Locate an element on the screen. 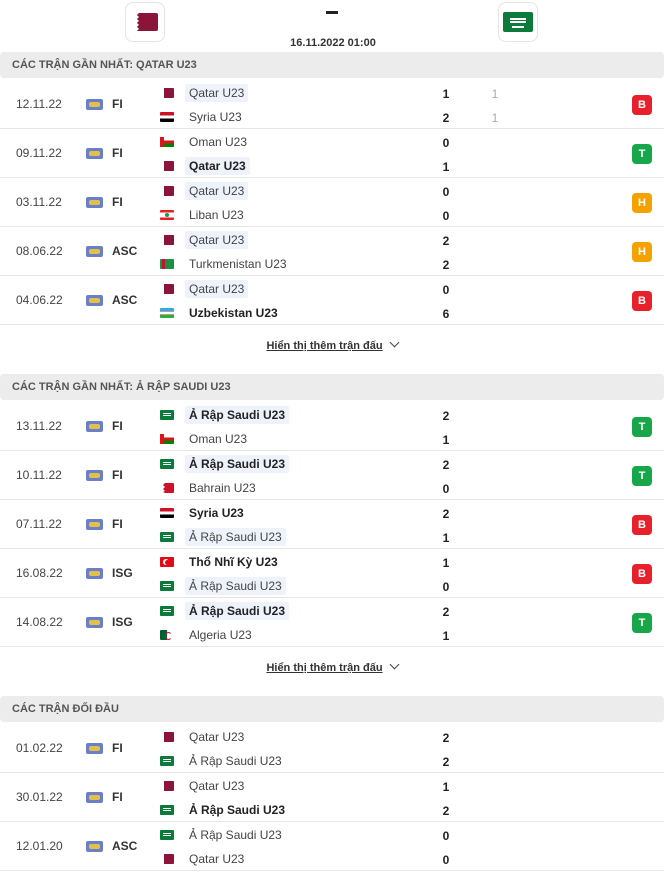 This screenshot has height=876, width=666. away-team: Syria U23 is located at coordinates (203, 117).